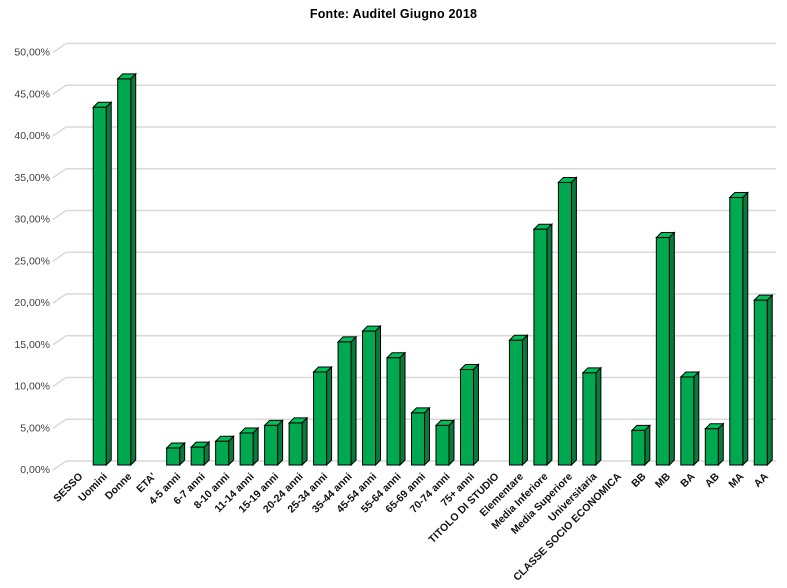 This screenshot has height=588, width=787. What do you see at coordinates (515, 402) in the screenshot?
I see `bar-elementare` at bounding box center [515, 402].